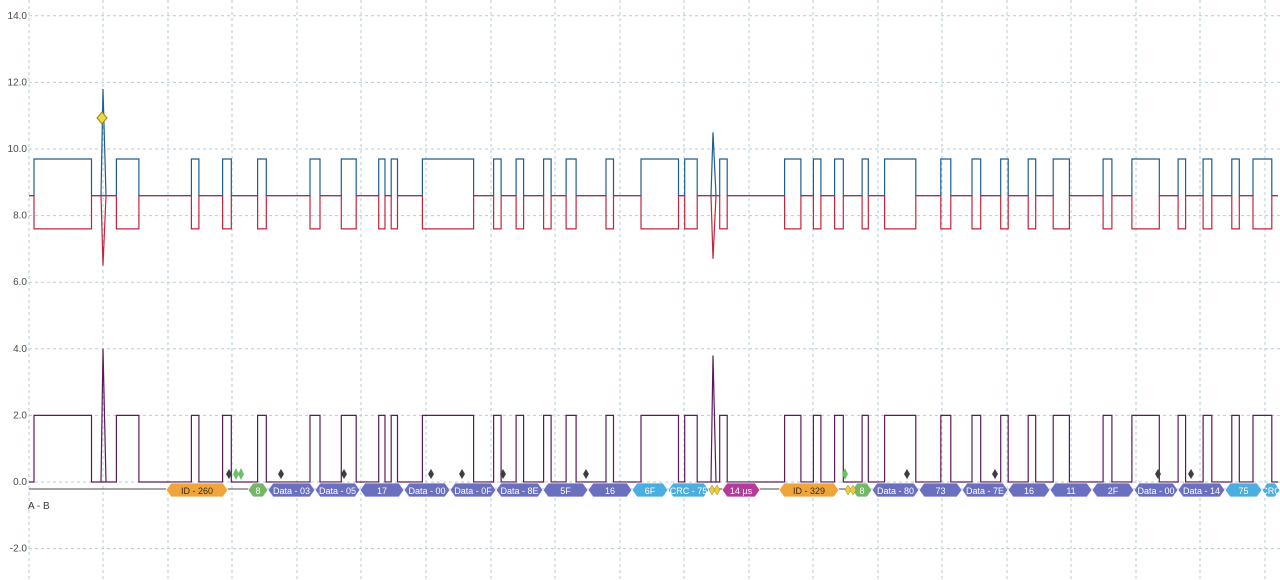  What do you see at coordinates (18, 16) in the screenshot?
I see `y-tick-label: 14.0` at bounding box center [18, 16].